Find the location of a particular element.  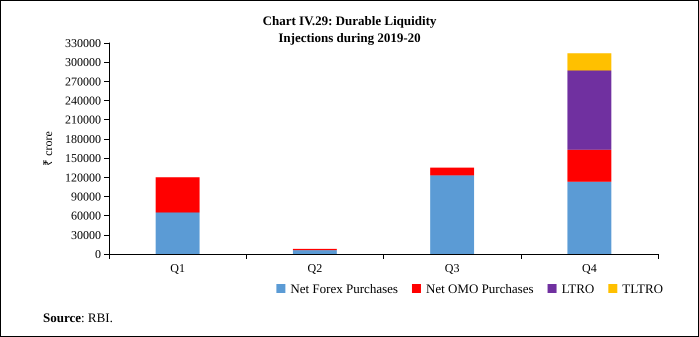

y-tick-label: 90000 is located at coordinates (86, 196).